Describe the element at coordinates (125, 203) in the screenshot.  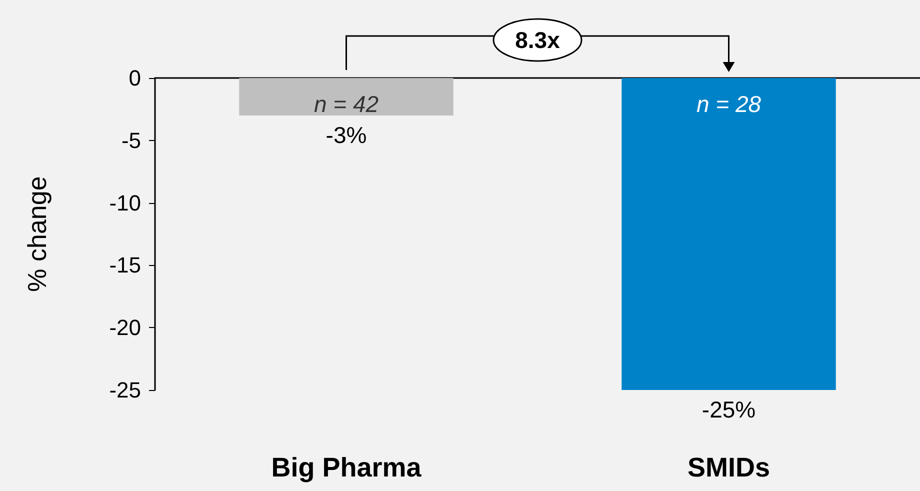
I see `y-tick-label: -10` at that location.